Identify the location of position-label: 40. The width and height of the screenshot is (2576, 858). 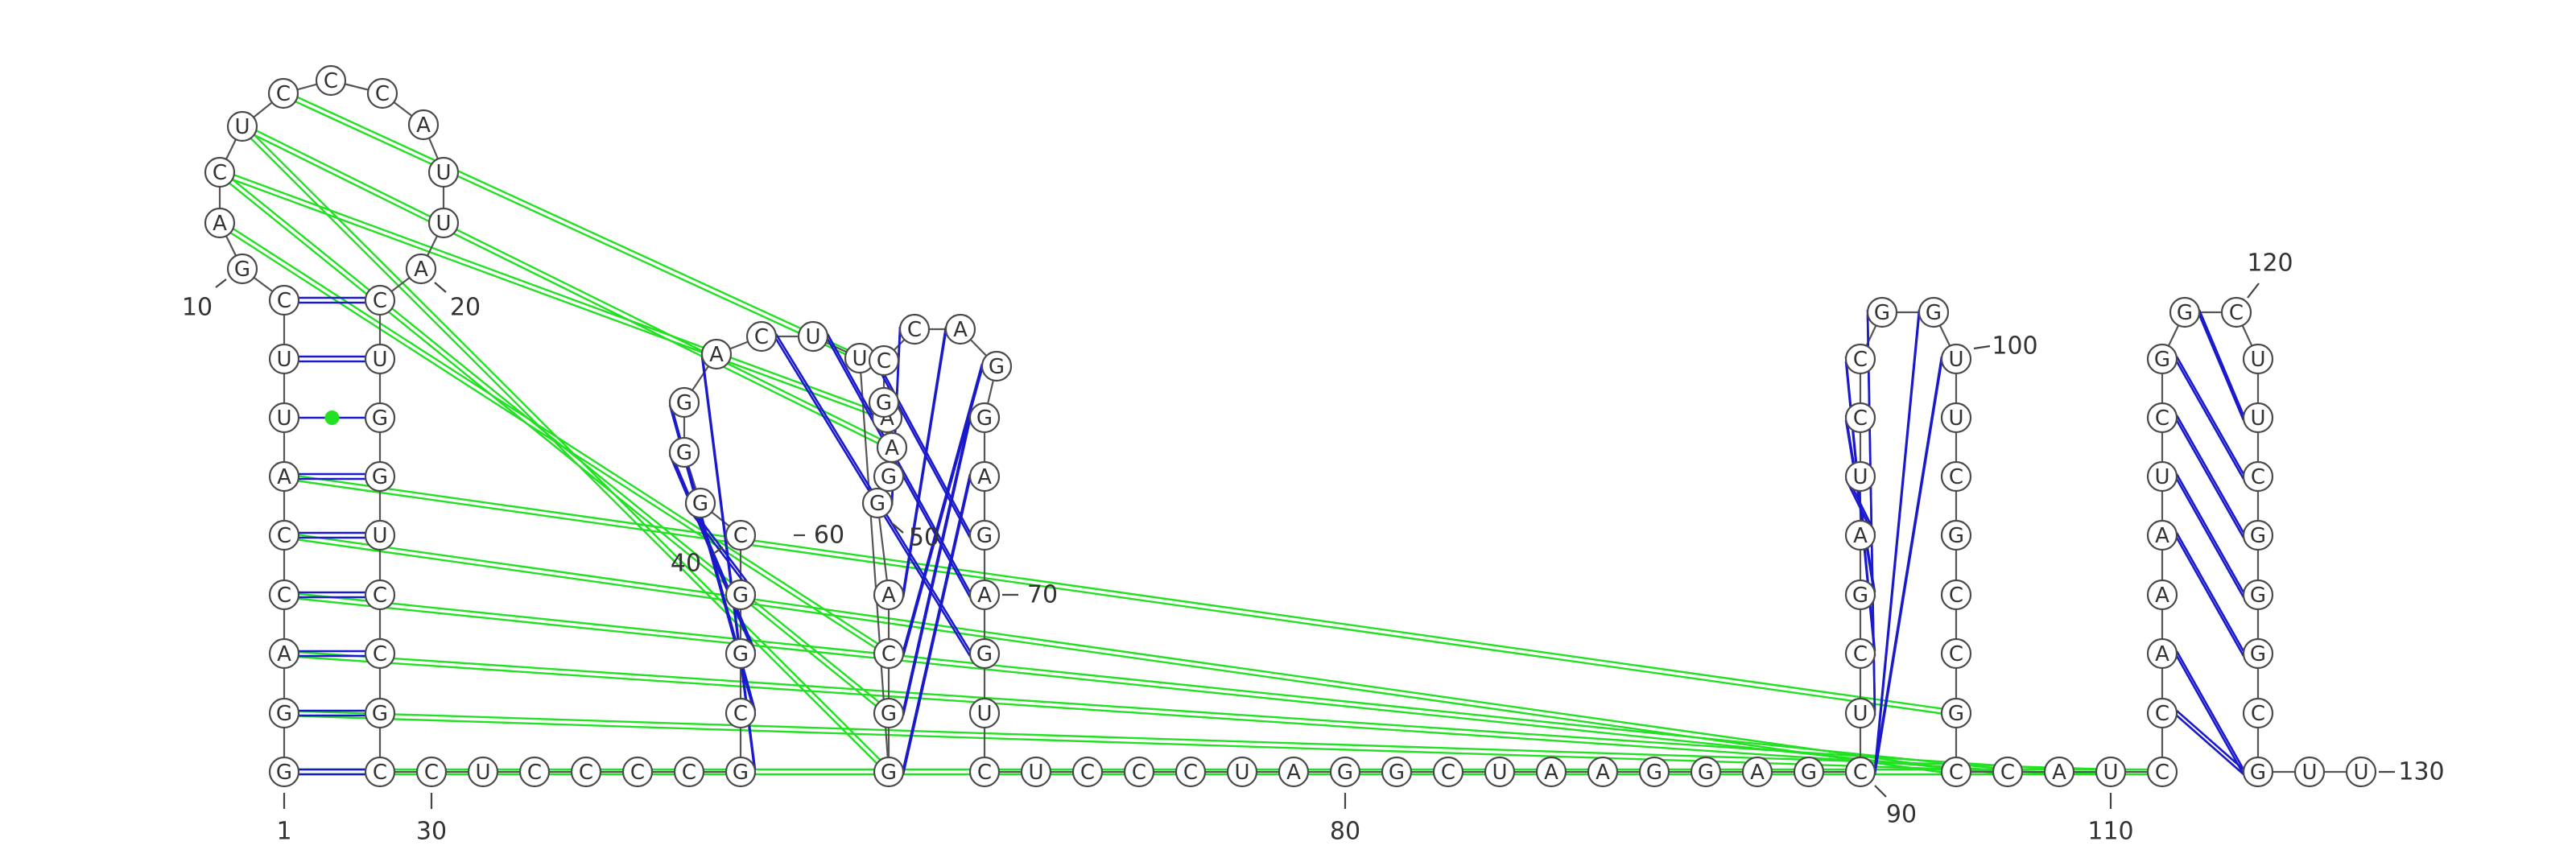
(686, 564).